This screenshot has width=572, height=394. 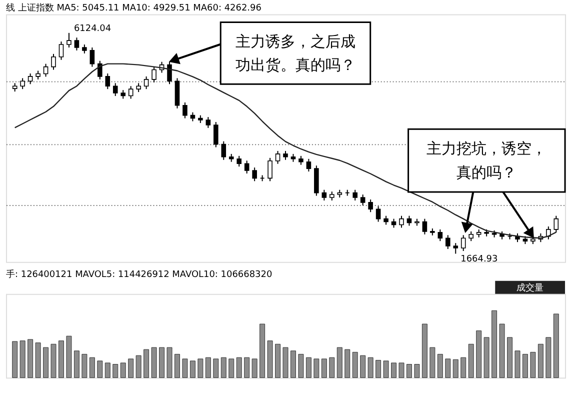 I want to click on chart-title: 手: 126400121 MAVOL5: 114426912 MAVOL10: 106668320, so click(x=139, y=274).